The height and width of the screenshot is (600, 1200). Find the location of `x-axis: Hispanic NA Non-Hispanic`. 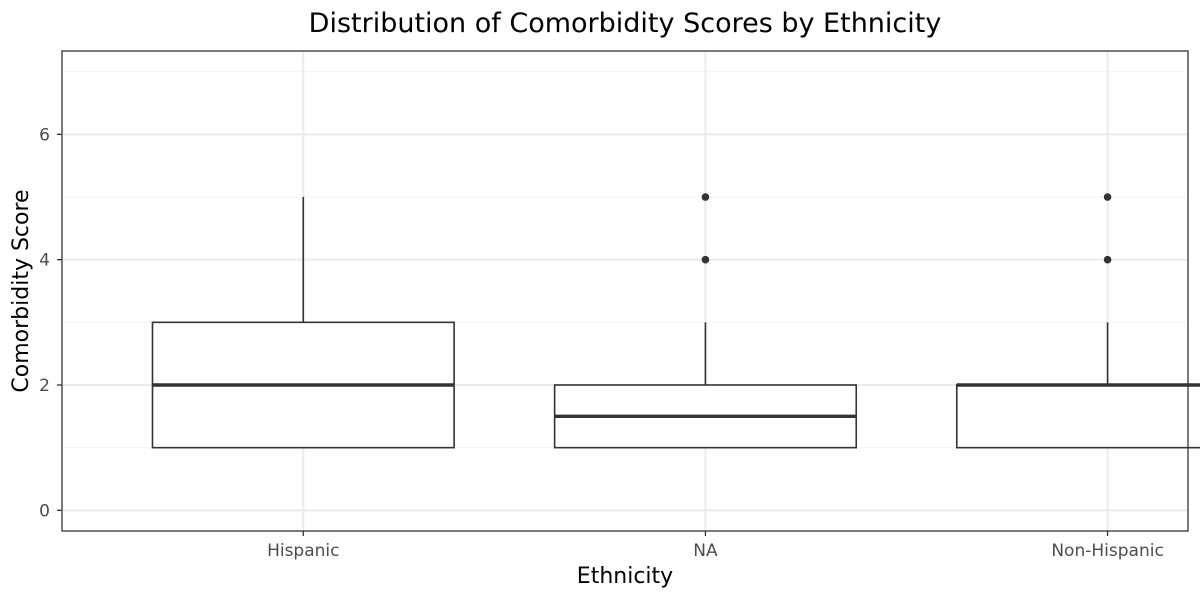

x-axis: Hispanic NA Non-Hispanic is located at coordinates (715, 546).